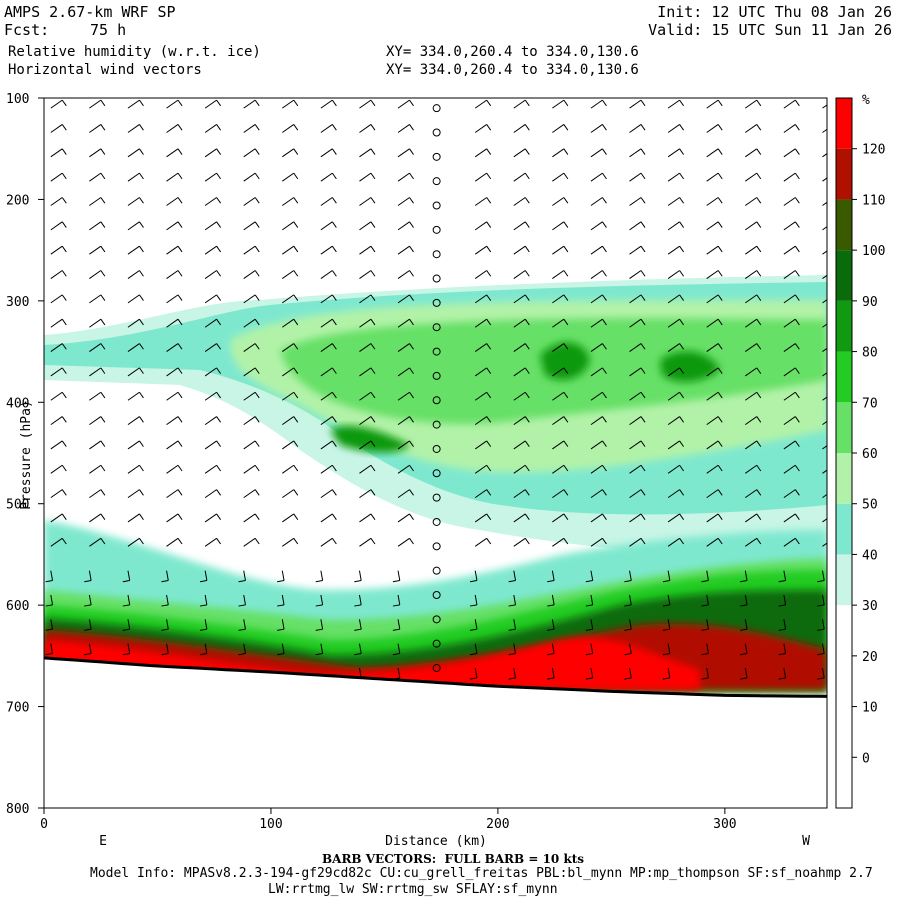 Image resolution: width=900 pixels, height=900 pixels. What do you see at coordinates (44, 824) in the screenshot?
I see `x-tick-label: 0` at bounding box center [44, 824].